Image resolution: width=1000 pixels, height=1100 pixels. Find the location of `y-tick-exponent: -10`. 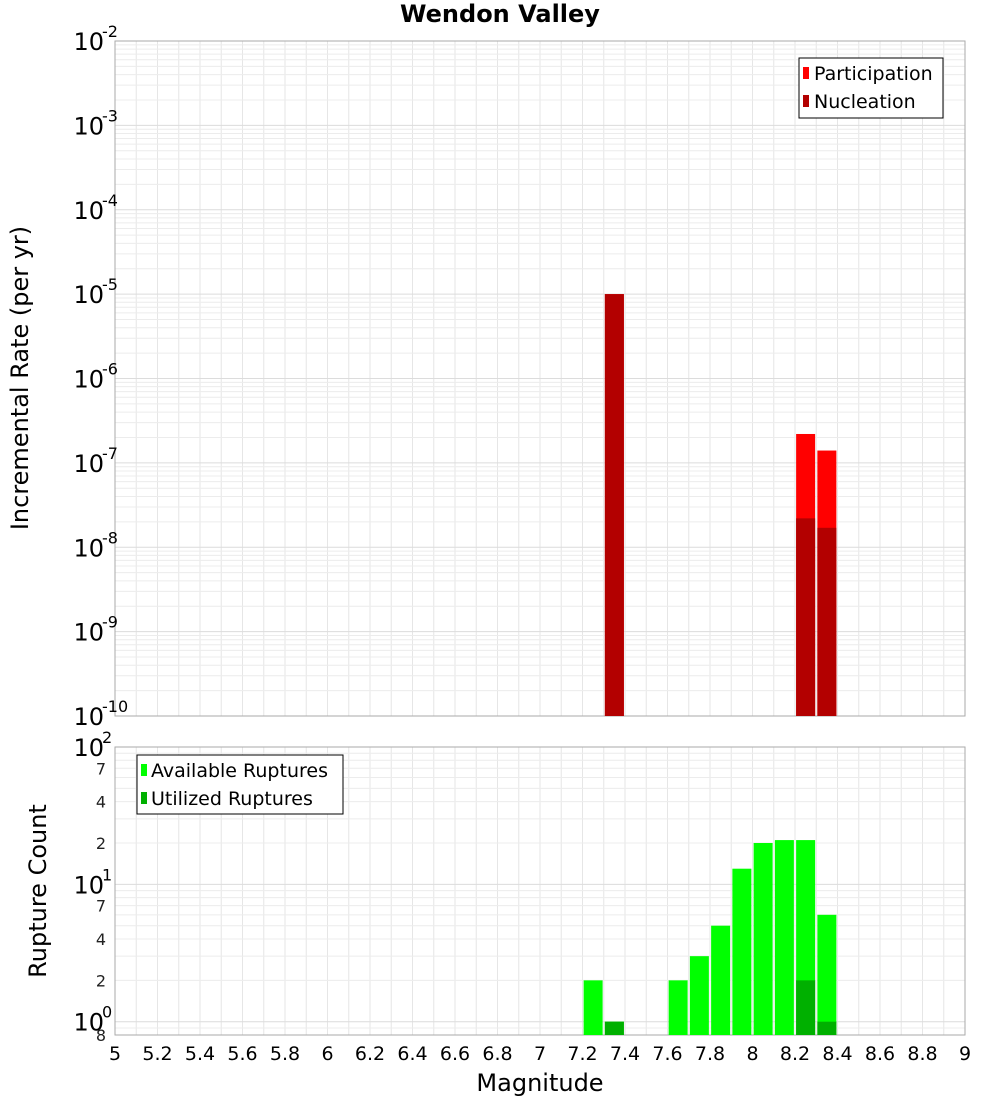

y-tick-exponent: -10 is located at coordinates (115, 706).